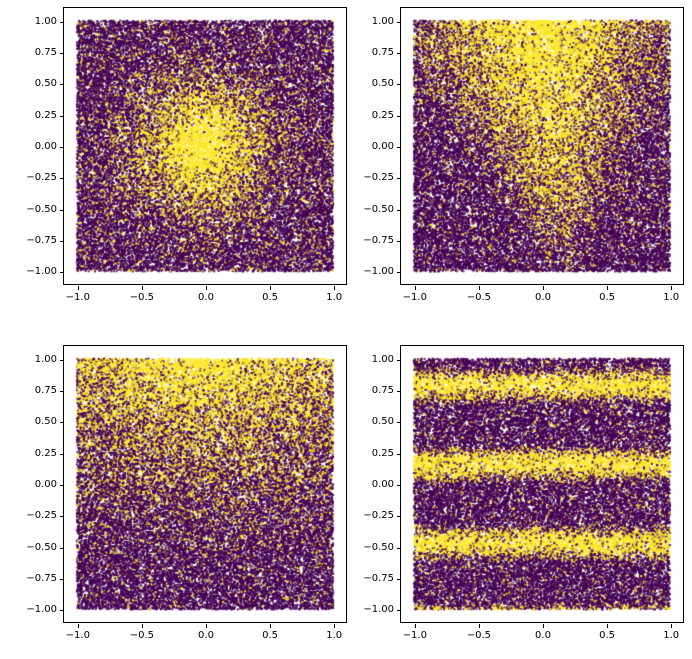 The width and height of the screenshot is (692, 659). What do you see at coordinates (206, 297) in the screenshot?
I see `x-tick-label: 0.0` at bounding box center [206, 297].